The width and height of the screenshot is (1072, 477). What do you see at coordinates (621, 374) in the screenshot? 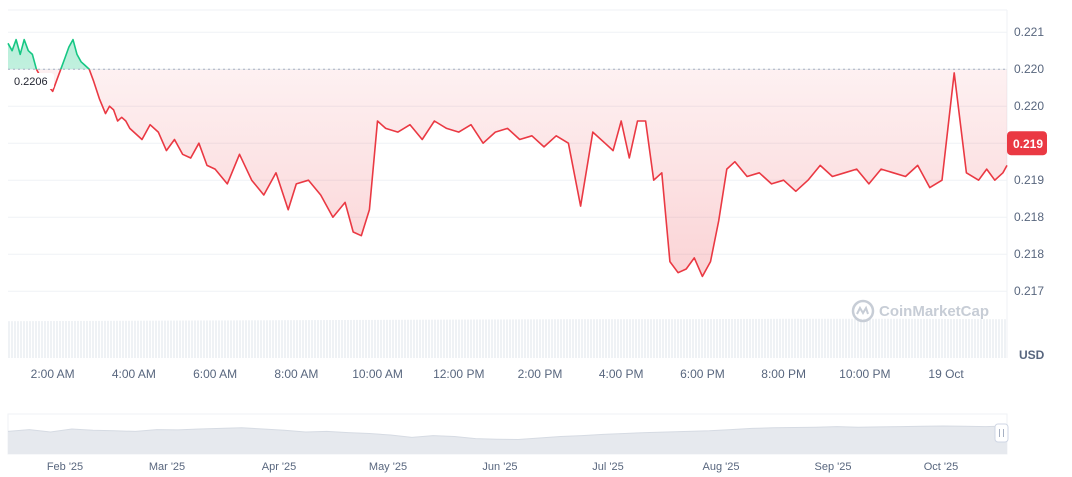
I see `x-tick-label: 4:00 PM` at bounding box center [621, 374].